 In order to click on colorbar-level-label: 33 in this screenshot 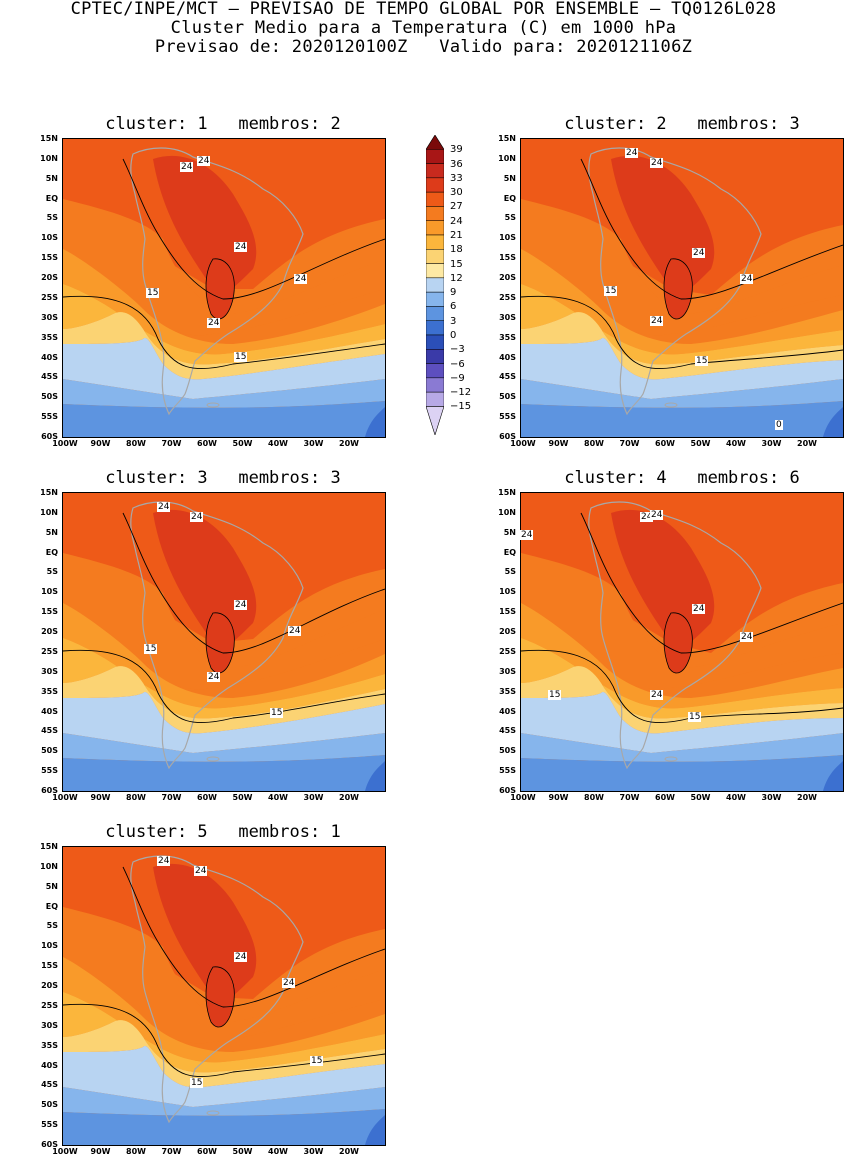, I will do `click(456, 178)`.